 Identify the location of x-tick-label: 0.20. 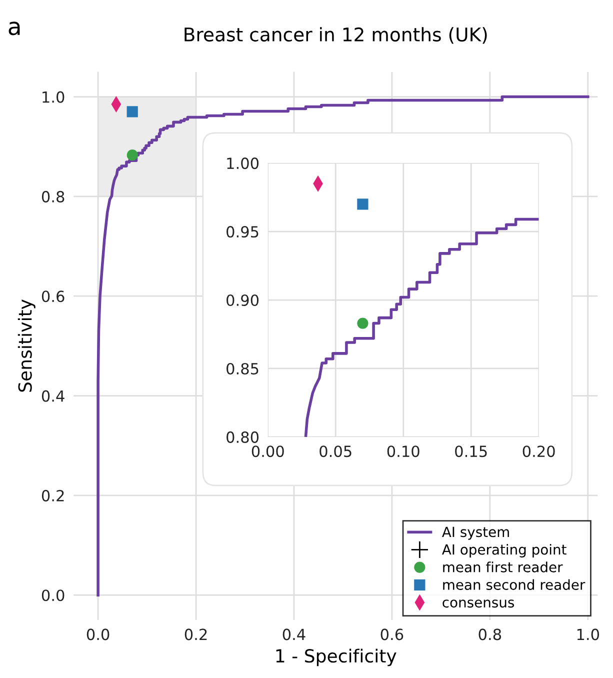
(538, 452).